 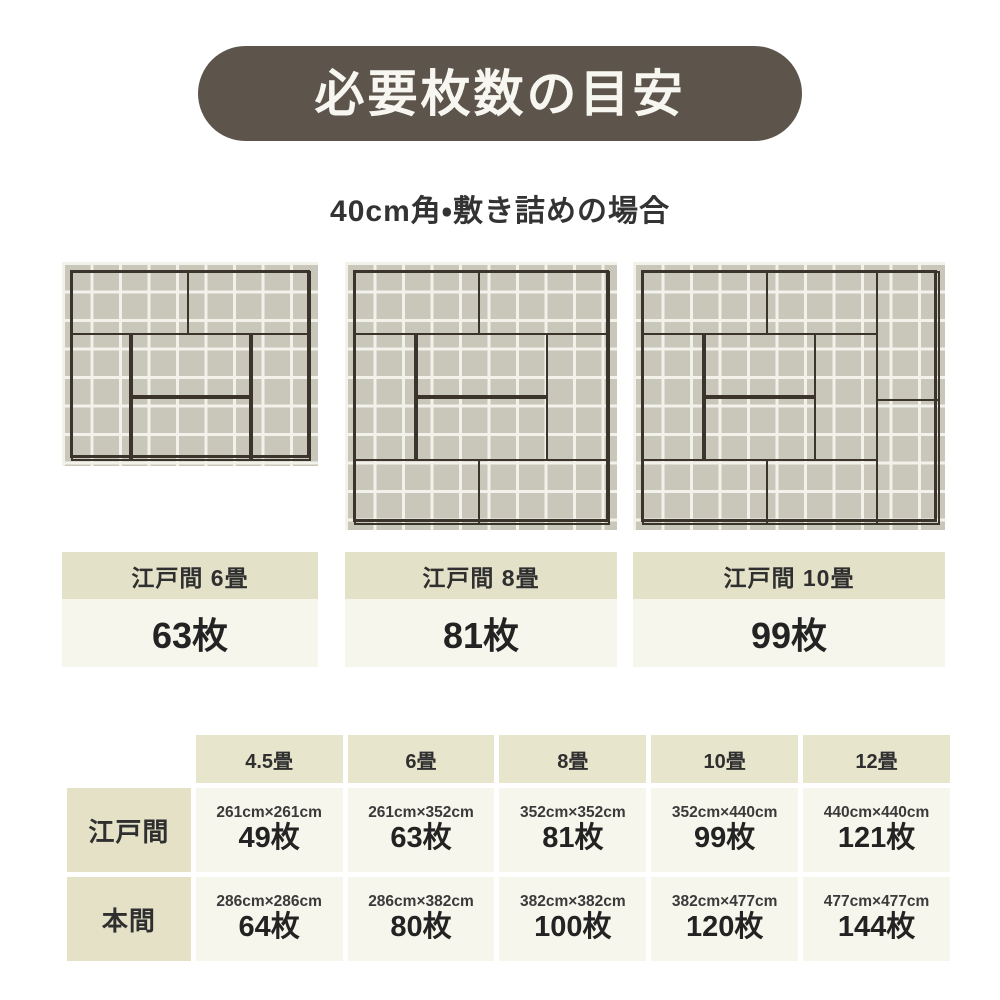 I want to click on cell-dimensions: 477cm×477cm, so click(x=876, y=902).